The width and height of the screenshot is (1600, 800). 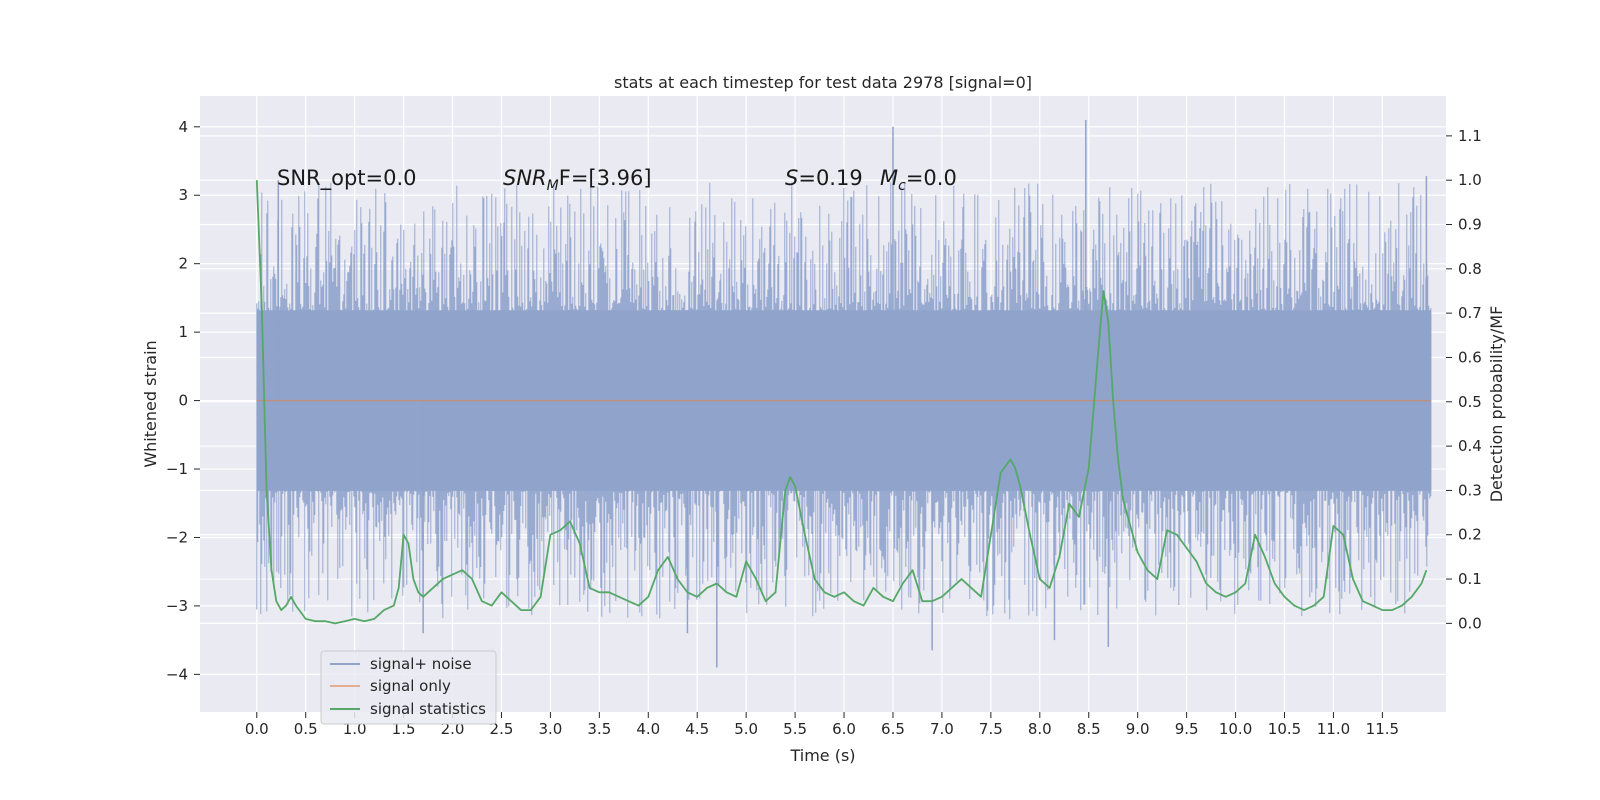 I want to click on x-tick-label: 3.0, so click(x=550, y=729).